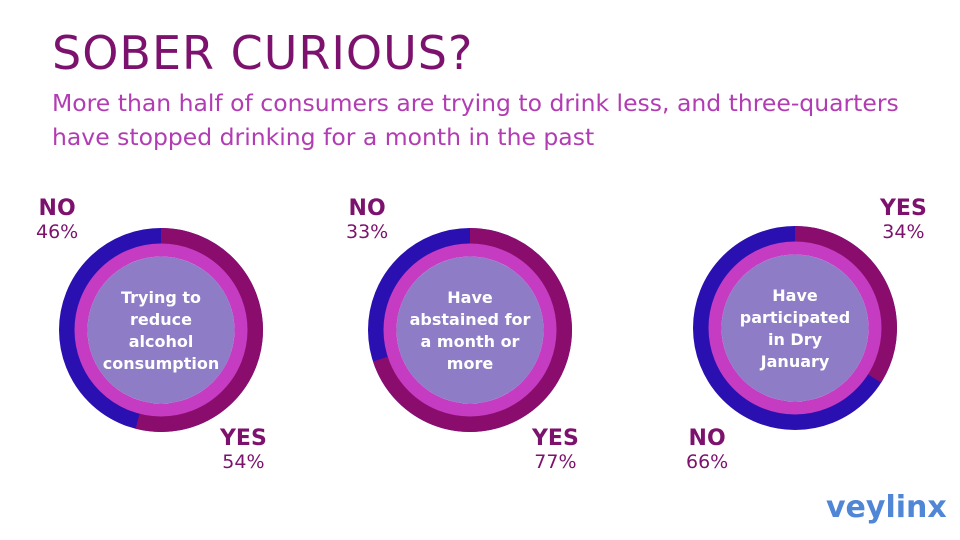  What do you see at coordinates (367, 219) in the screenshot?
I see `donut-2-no-label: NO 33%` at bounding box center [367, 219].